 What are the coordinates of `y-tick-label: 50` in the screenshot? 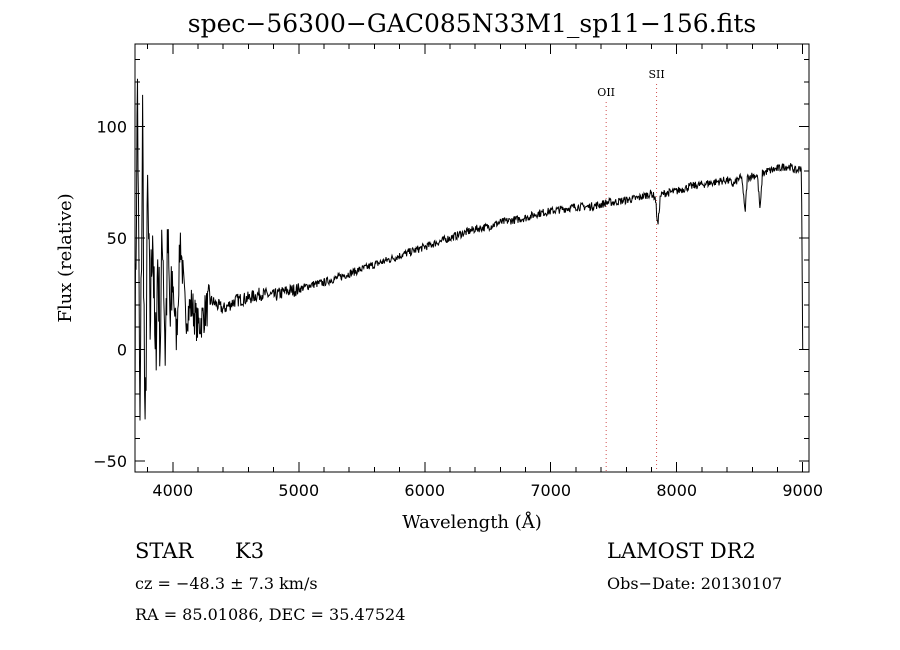 It's located at (117, 238).